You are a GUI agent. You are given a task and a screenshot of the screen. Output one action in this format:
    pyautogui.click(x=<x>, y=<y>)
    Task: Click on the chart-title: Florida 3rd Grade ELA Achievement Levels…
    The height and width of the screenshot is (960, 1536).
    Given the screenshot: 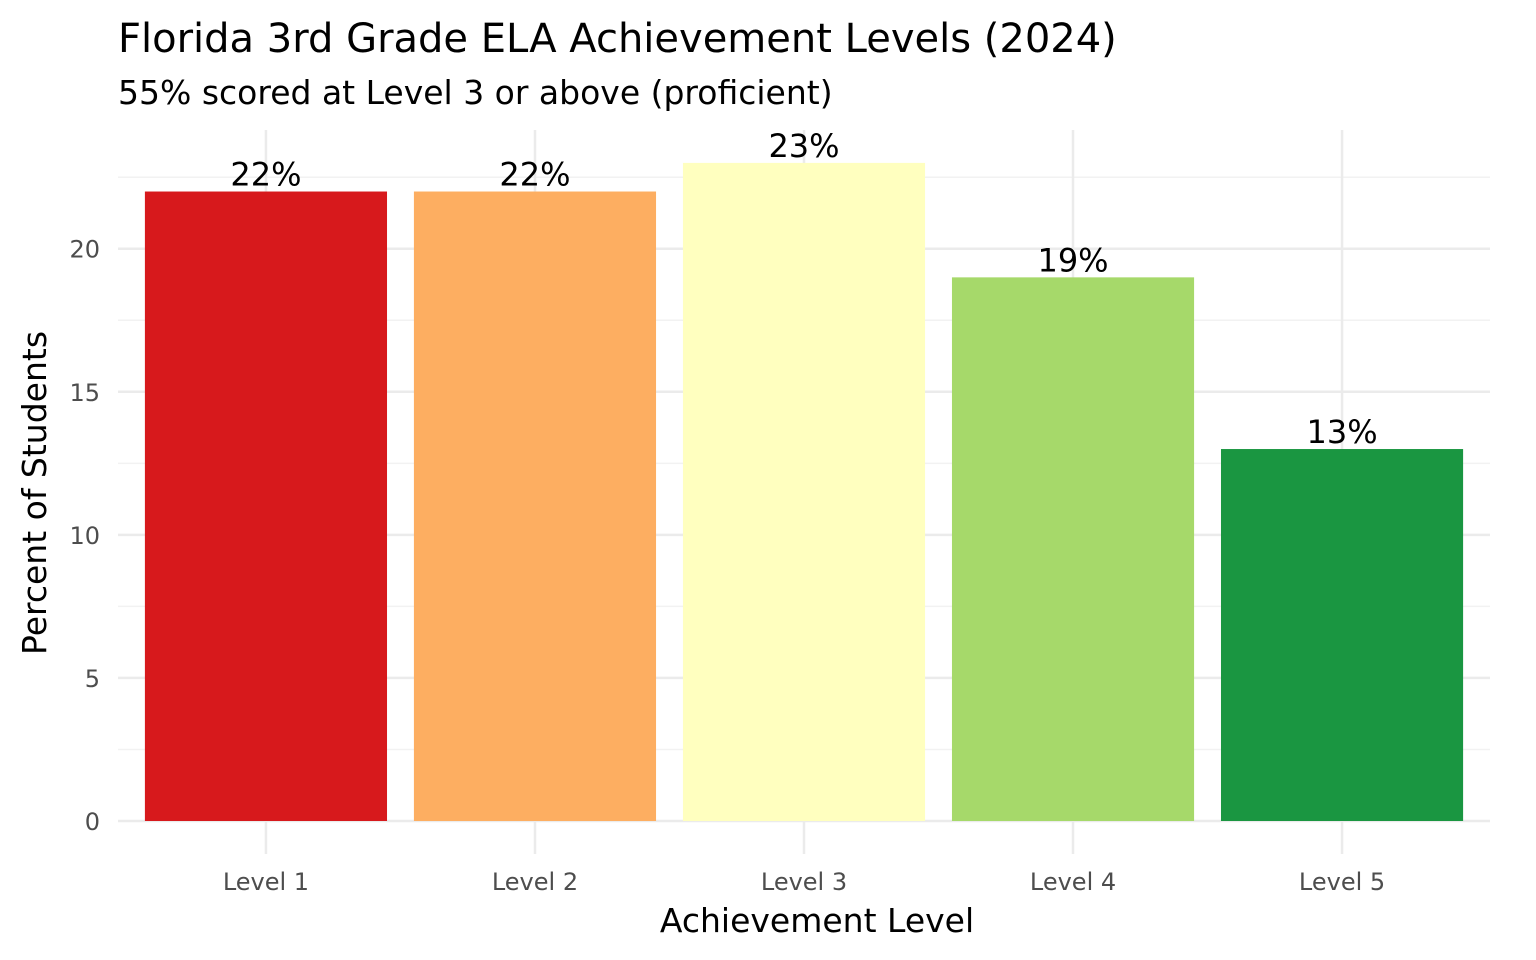 What is the action you would take?
    pyautogui.click(x=617, y=39)
    